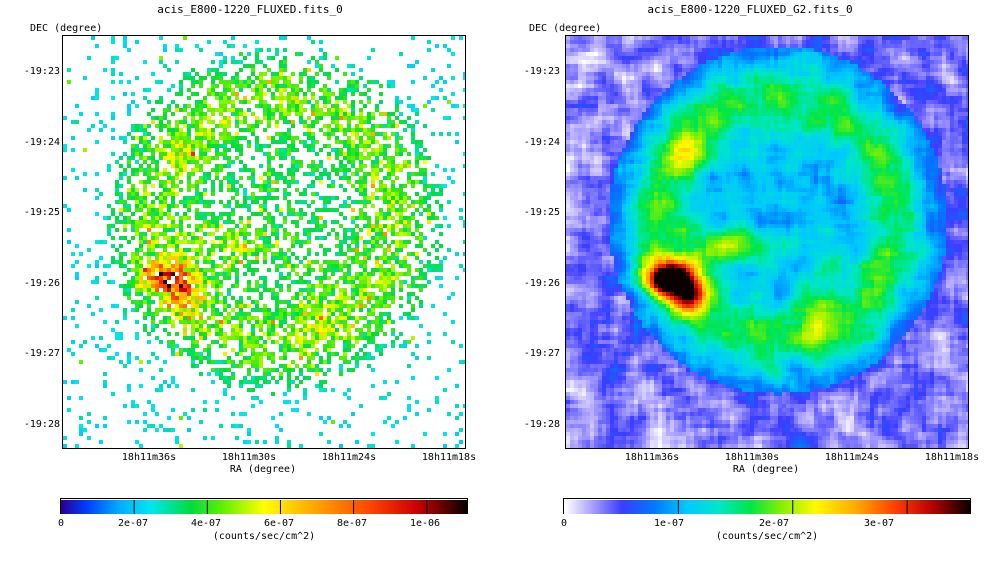 The image size is (1000, 566). What do you see at coordinates (41, 212) in the screenshot?
I see `left-y-tick: -19:25` at bounding box center [41, 212].